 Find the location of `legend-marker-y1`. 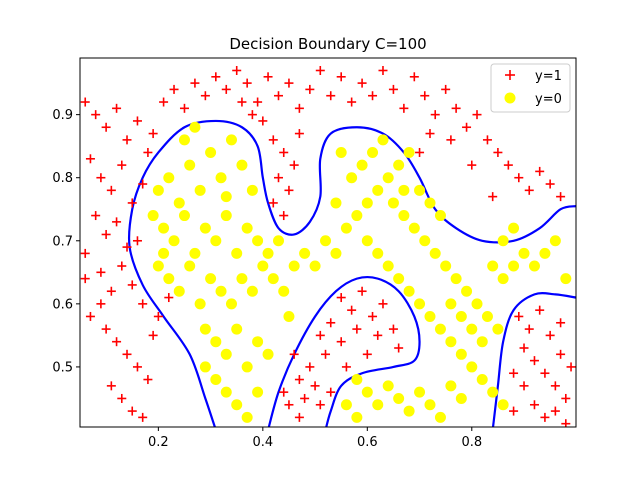

legend-marker-y1 is located at coordinates (510, 75).